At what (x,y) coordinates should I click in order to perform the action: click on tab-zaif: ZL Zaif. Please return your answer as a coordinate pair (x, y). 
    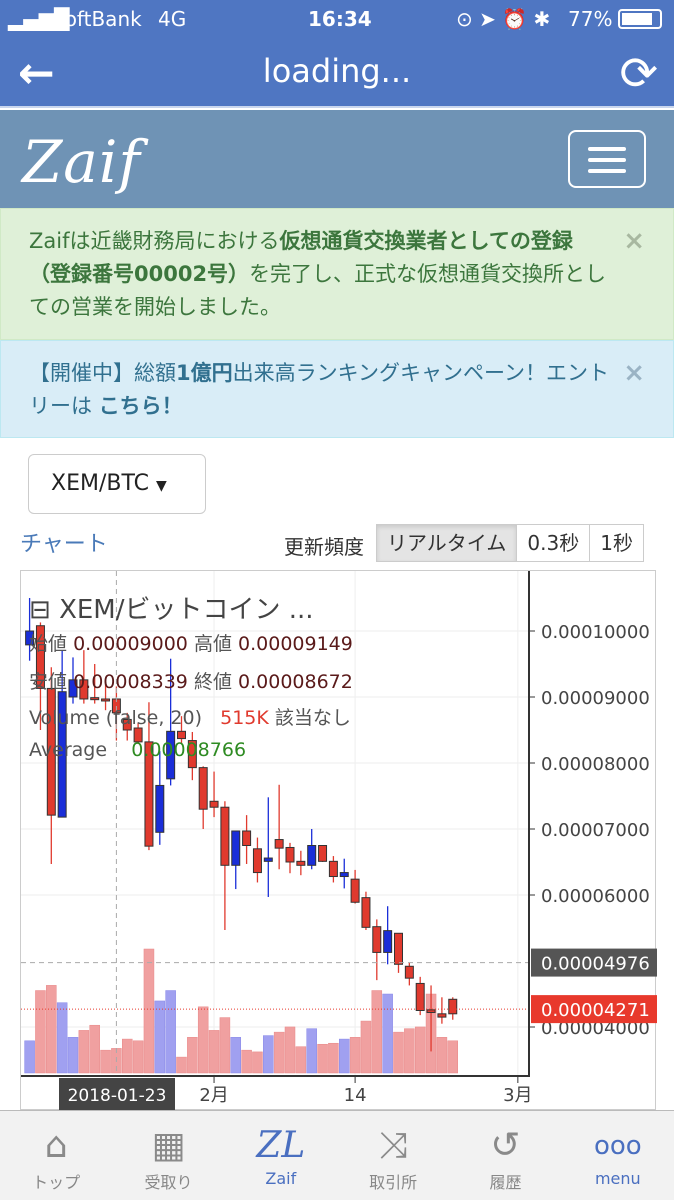
    Looking at the image, I should click on (281, 1155).